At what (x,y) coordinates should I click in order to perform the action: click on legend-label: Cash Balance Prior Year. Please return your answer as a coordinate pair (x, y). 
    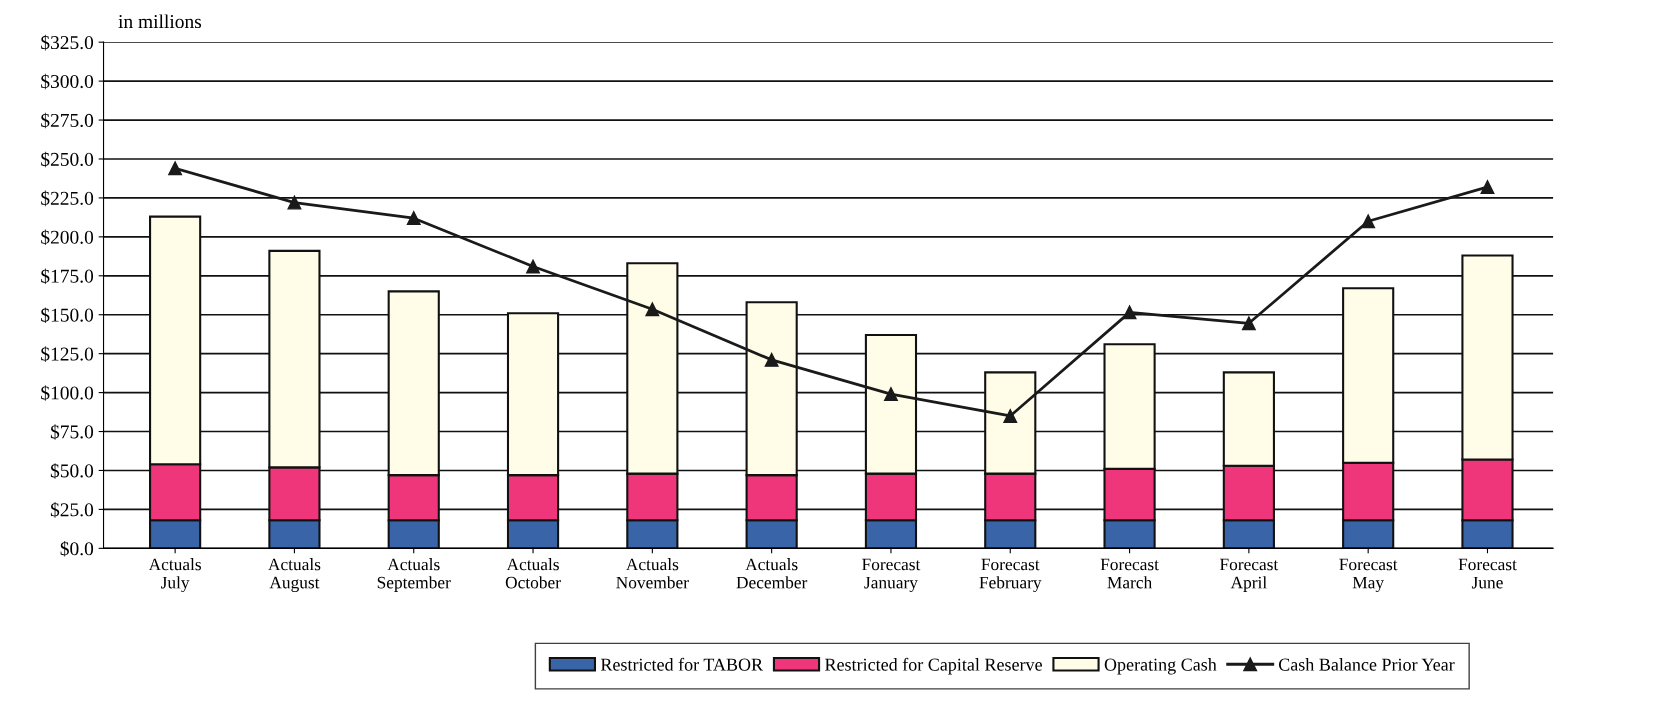
    Looking at the image, I should click on (1366, 664).